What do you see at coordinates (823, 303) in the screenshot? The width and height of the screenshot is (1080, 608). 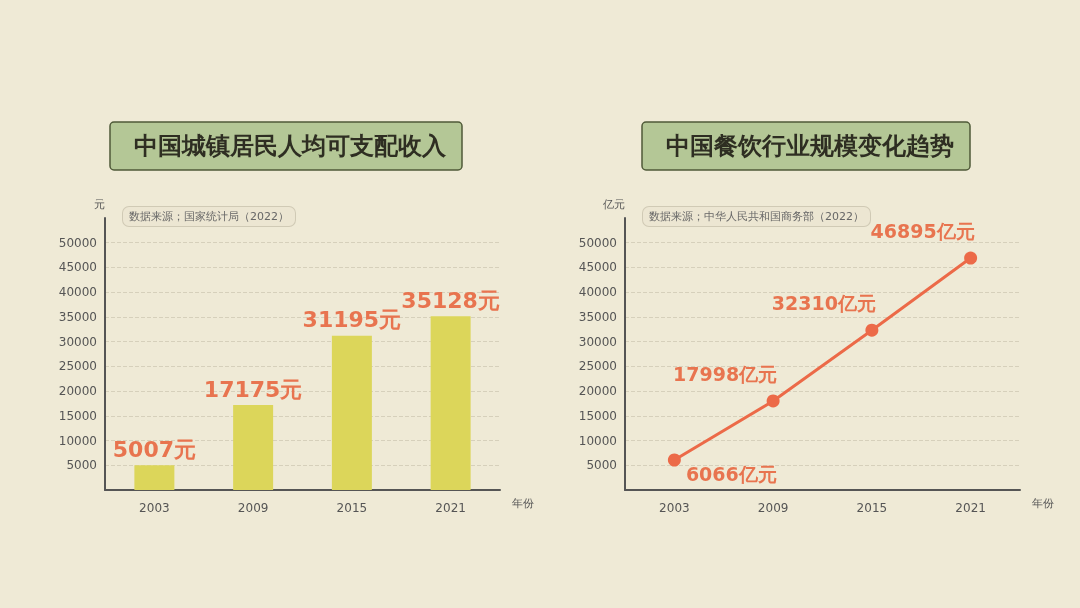 I see `data-label: 32310亿元` at bounding box center [823, 303].